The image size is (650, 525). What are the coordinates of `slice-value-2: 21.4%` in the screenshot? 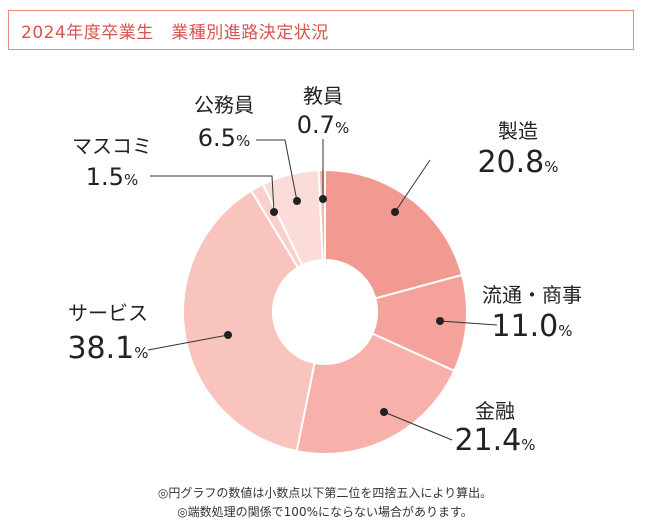 It's located at (494, 440).